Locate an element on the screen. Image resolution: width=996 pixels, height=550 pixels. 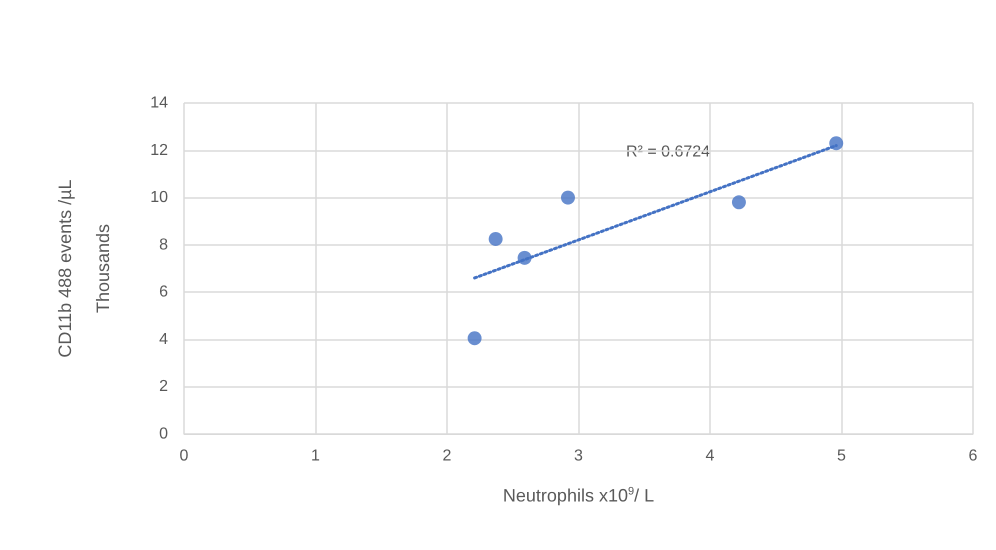
x-tick-label: 1 is located at coordinates (315, 456).